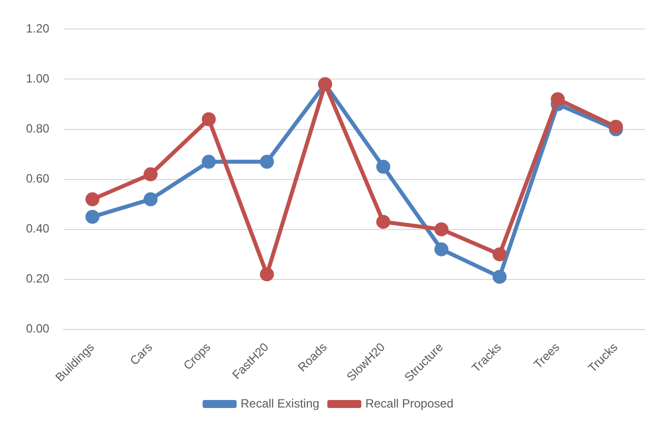 This screenshot has height=432, width=662. I want to click on y-tick-label: 0.40, so click(38, 229).